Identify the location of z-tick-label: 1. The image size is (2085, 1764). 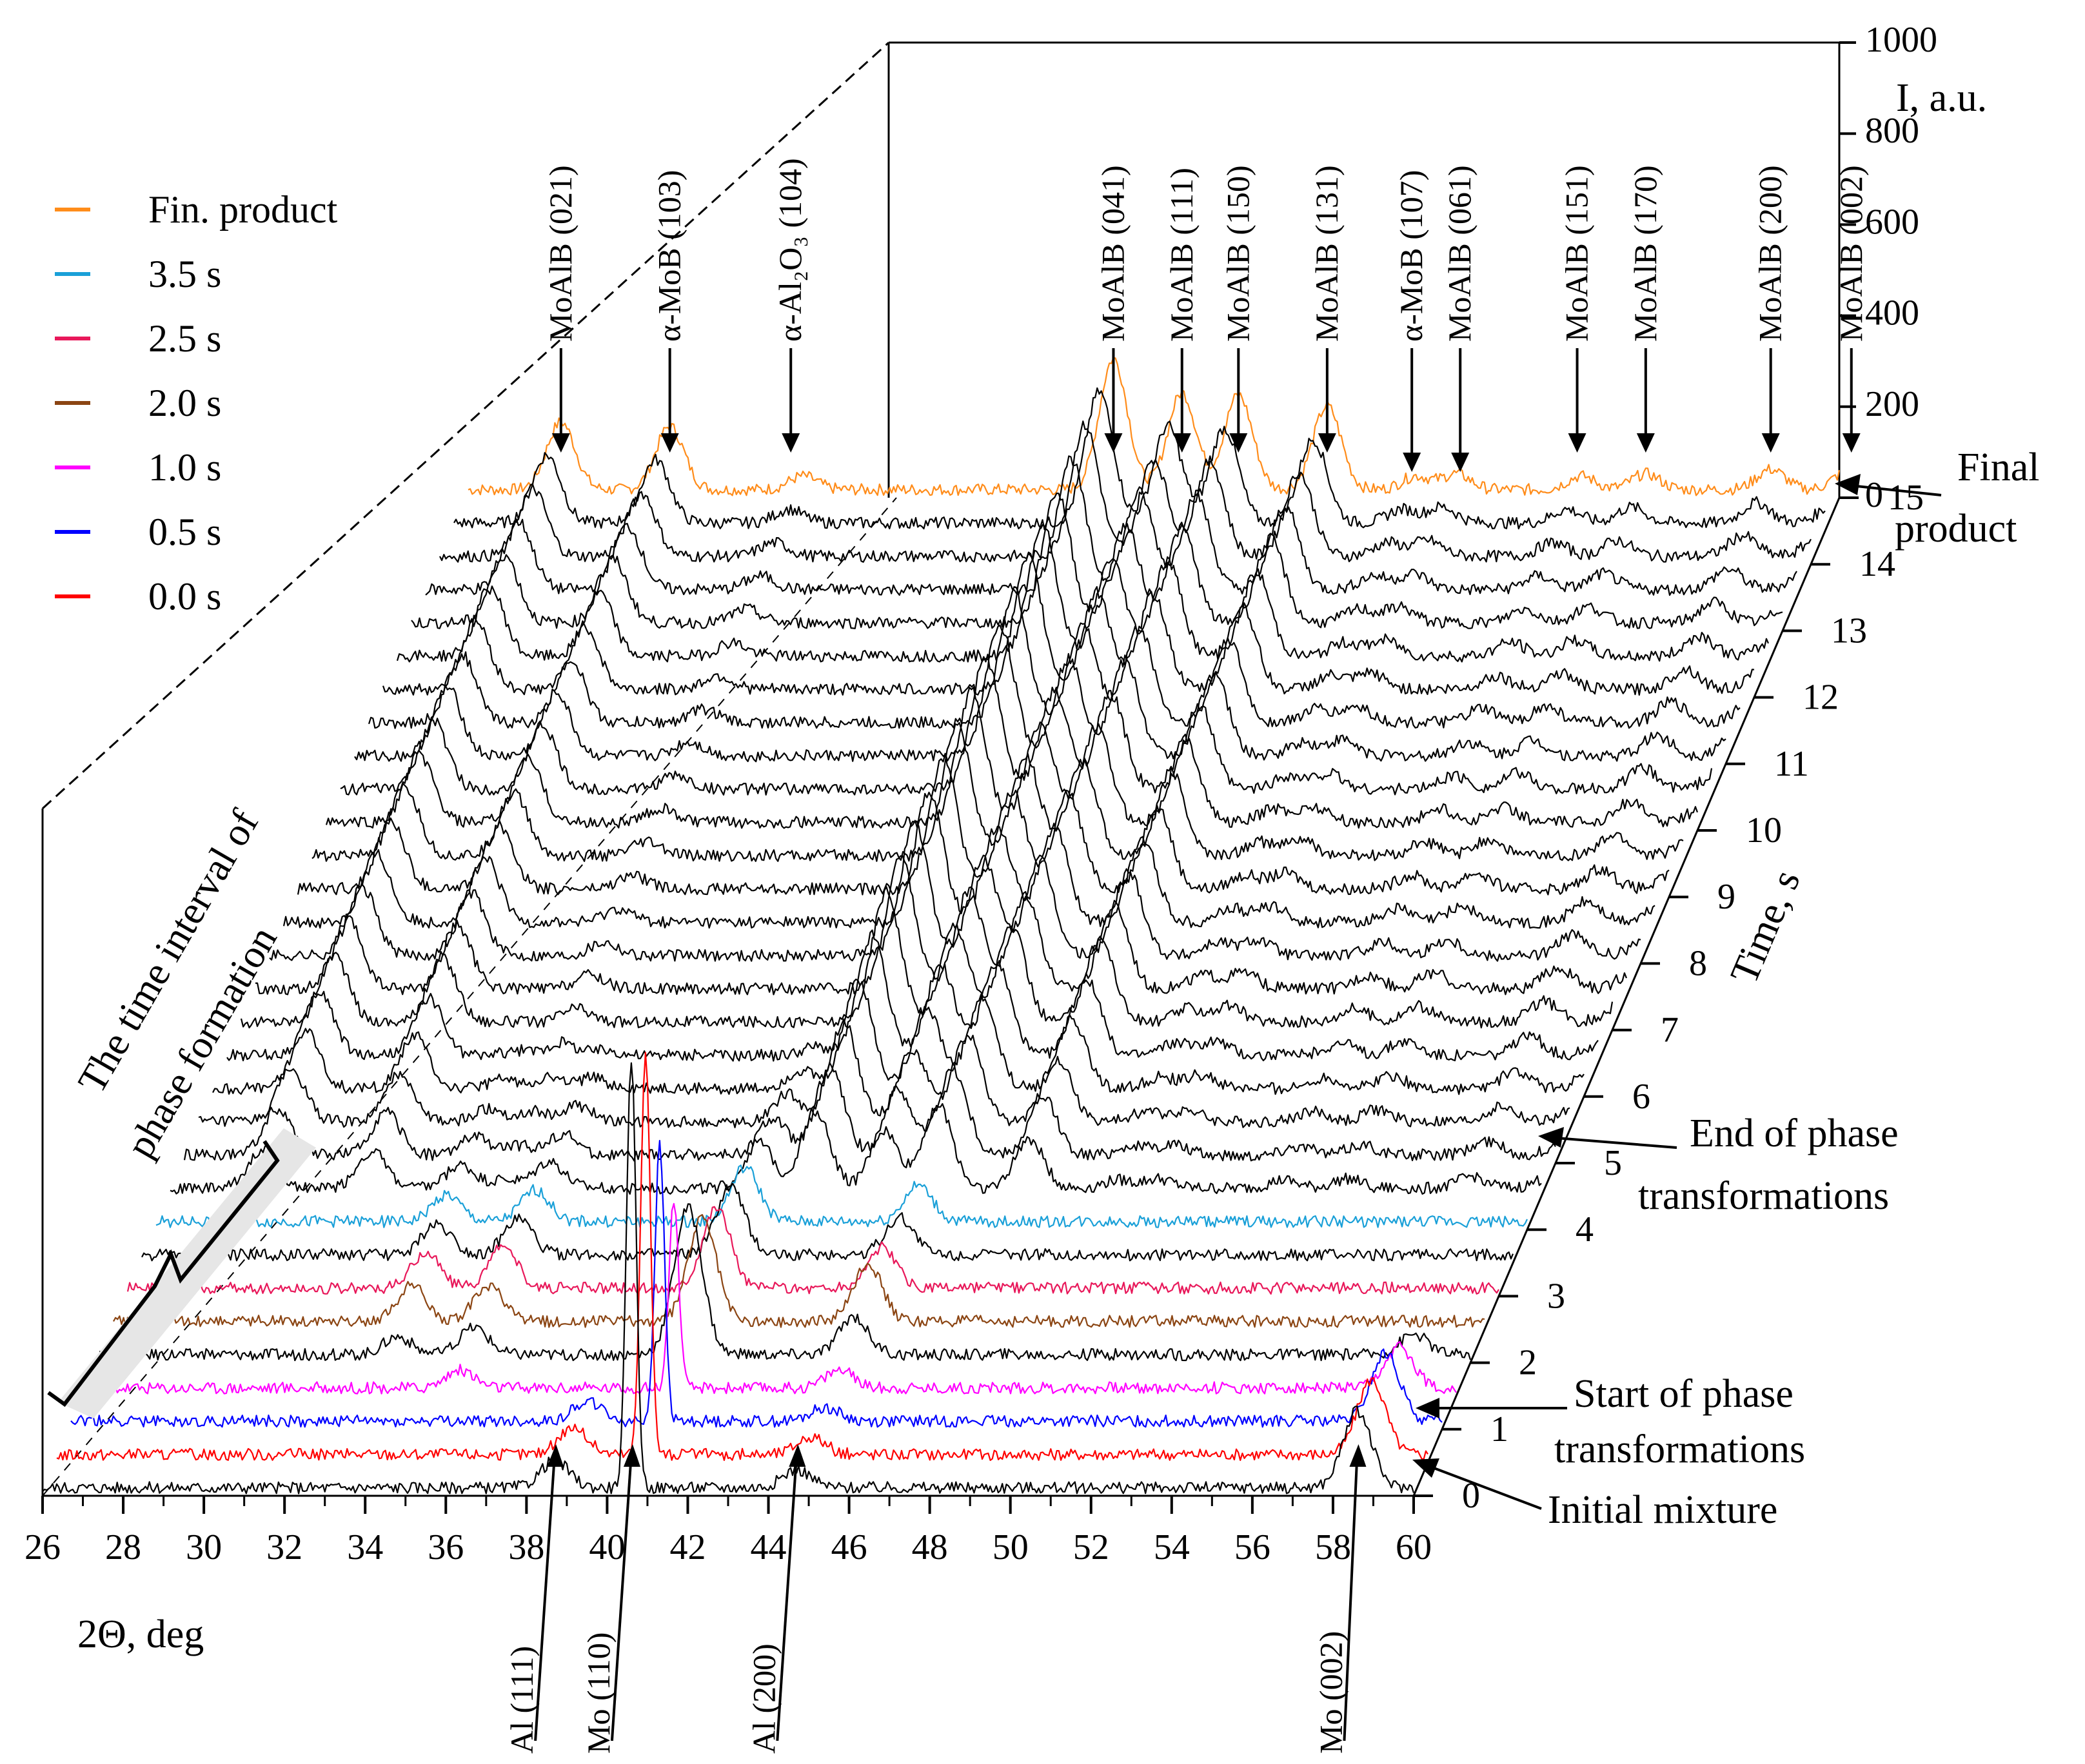
(1499, 1429).